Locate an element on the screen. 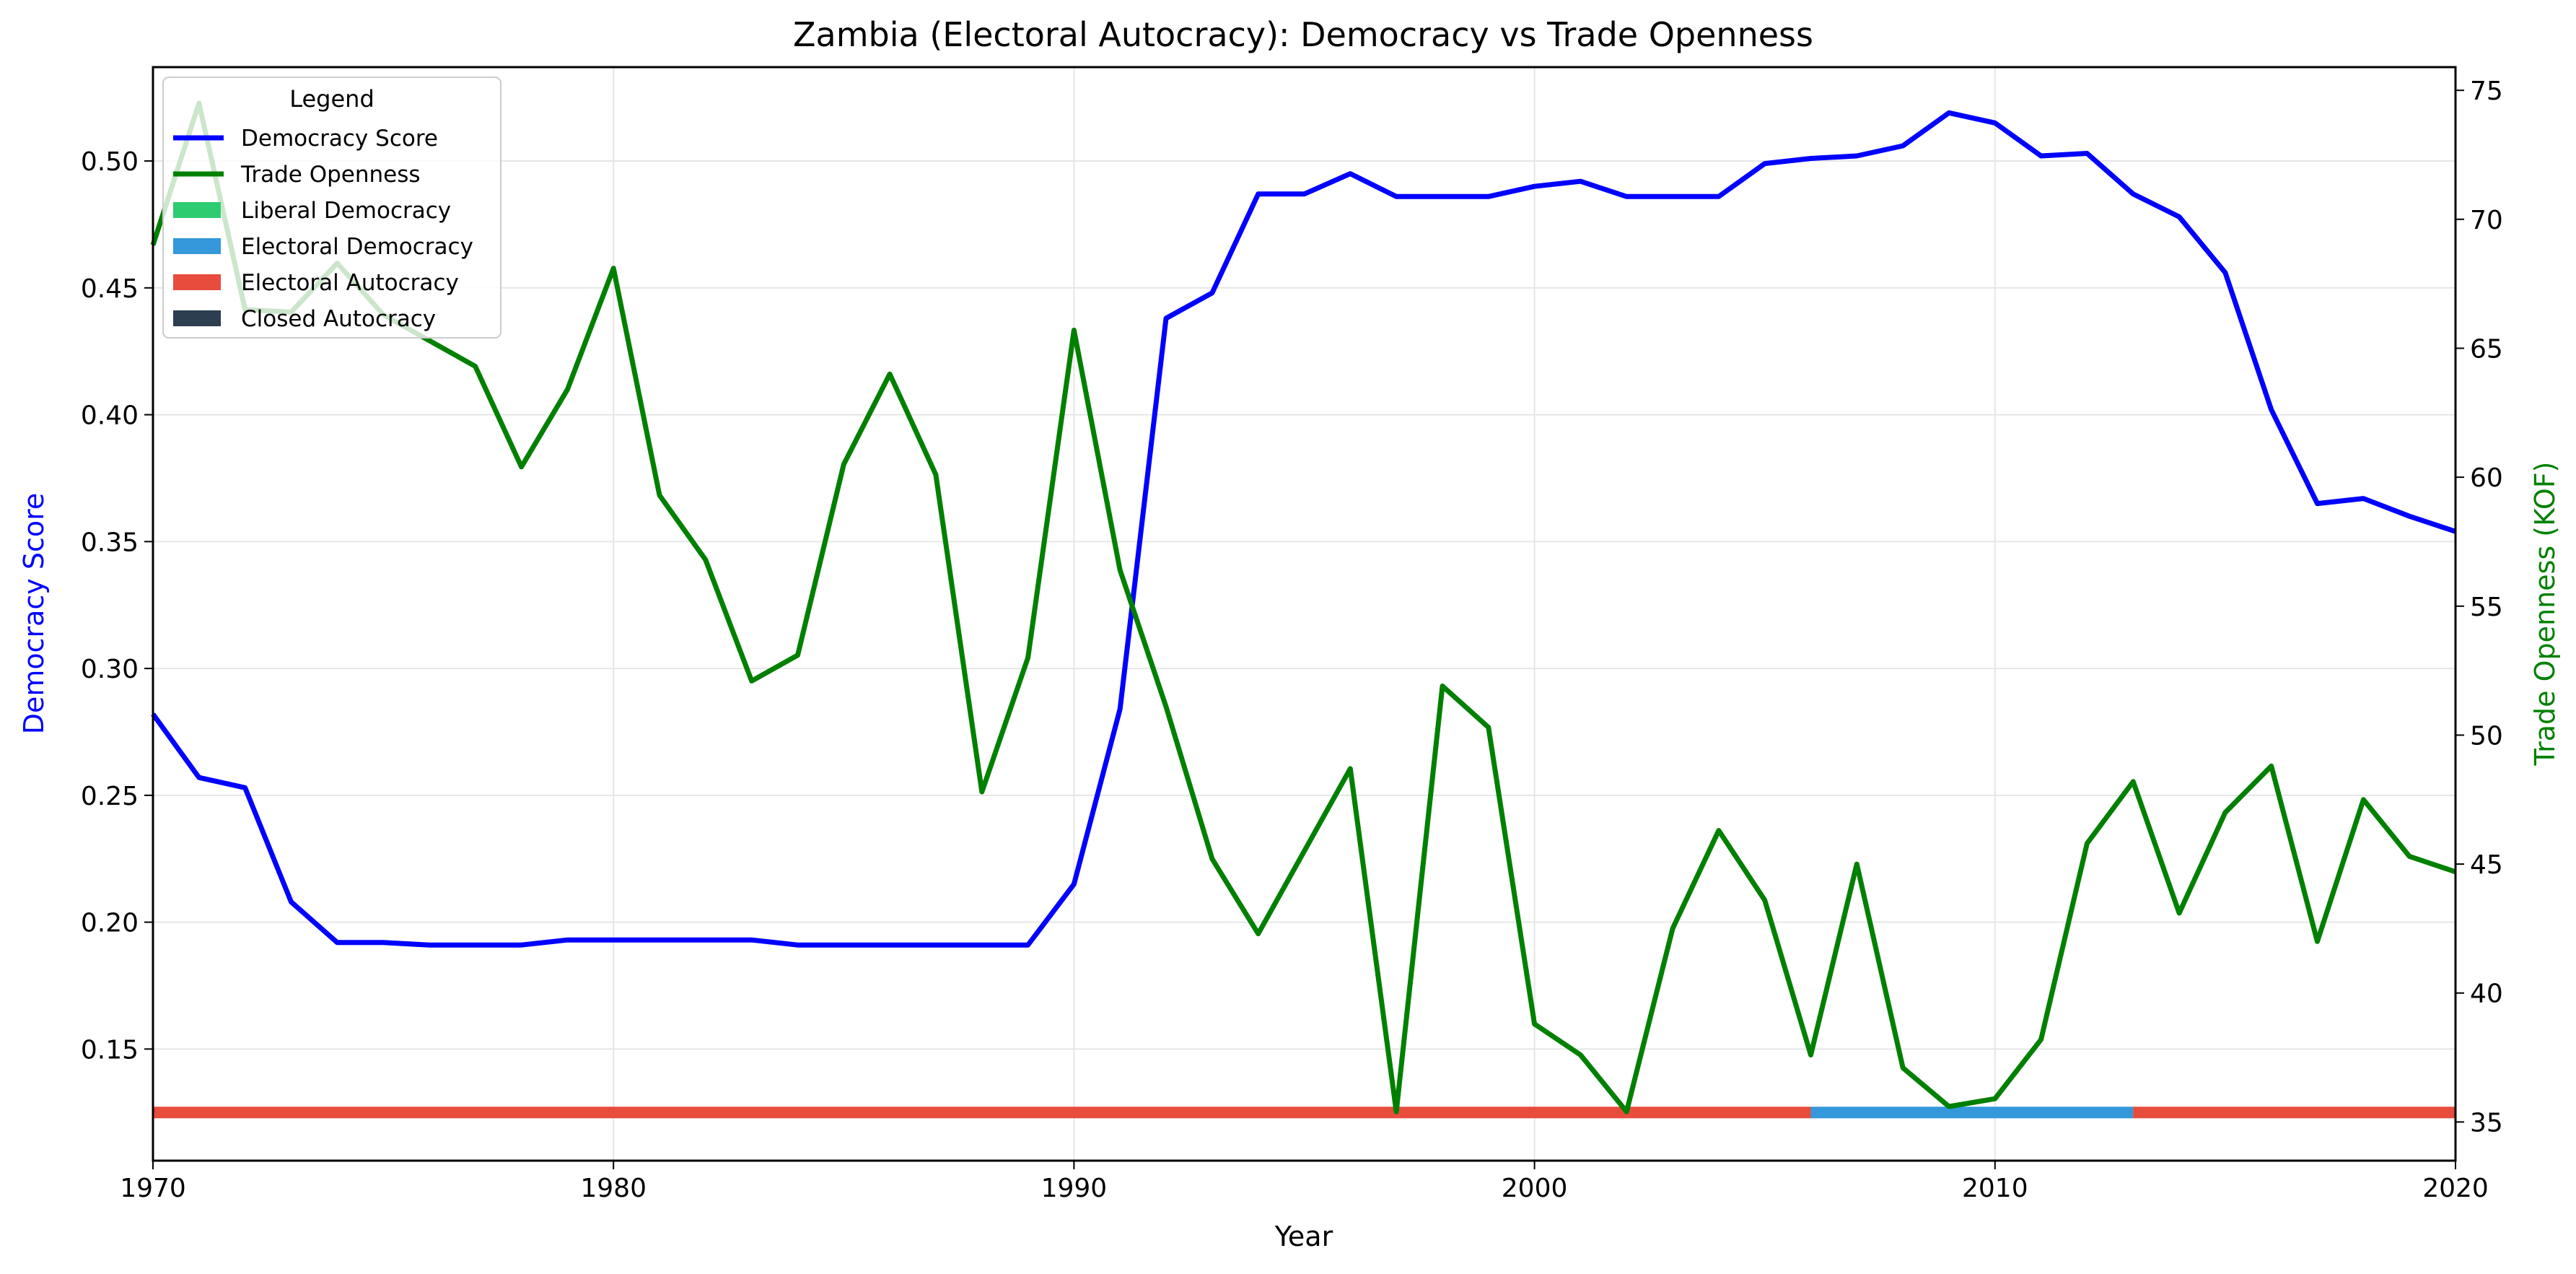  y-right-tick-label: 40 is located at coordinates (2486, 995).